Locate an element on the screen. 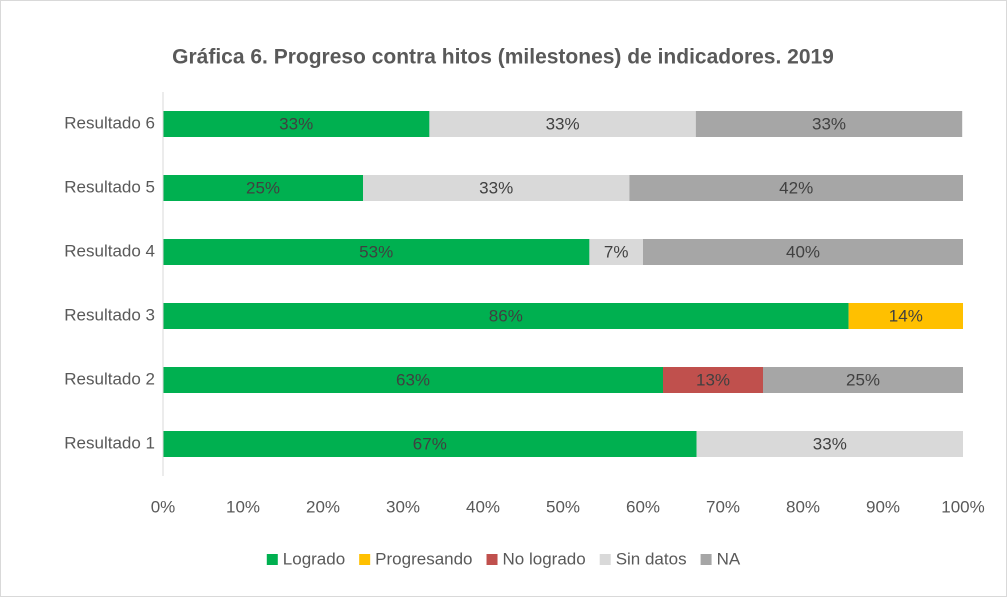 Image resolution: width=1007 pixels, height=597 pixels. x-tick-label: 40% is located at coordinates (483, 506).